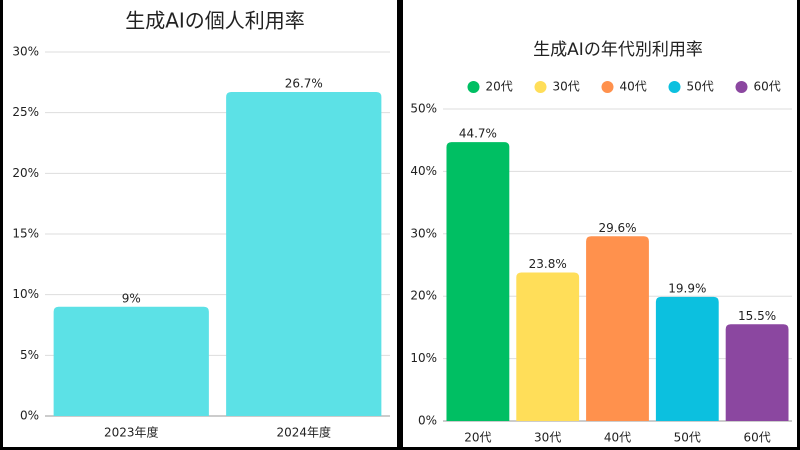 This screenshot has height=450, width=800. What do you see at coordinates (687, 438) in the screenshot?
I see `x-tick-label: 50代` at bounding box center [687, 438].